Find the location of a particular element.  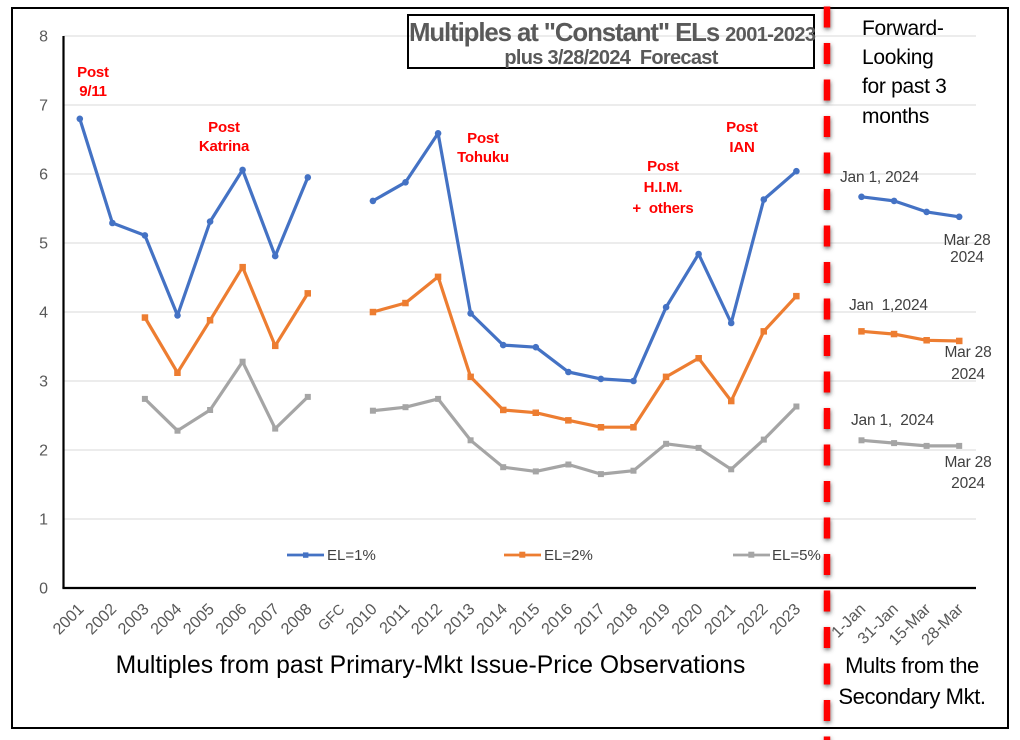

svg-text: 2017 is located at coordinates (590, 619).